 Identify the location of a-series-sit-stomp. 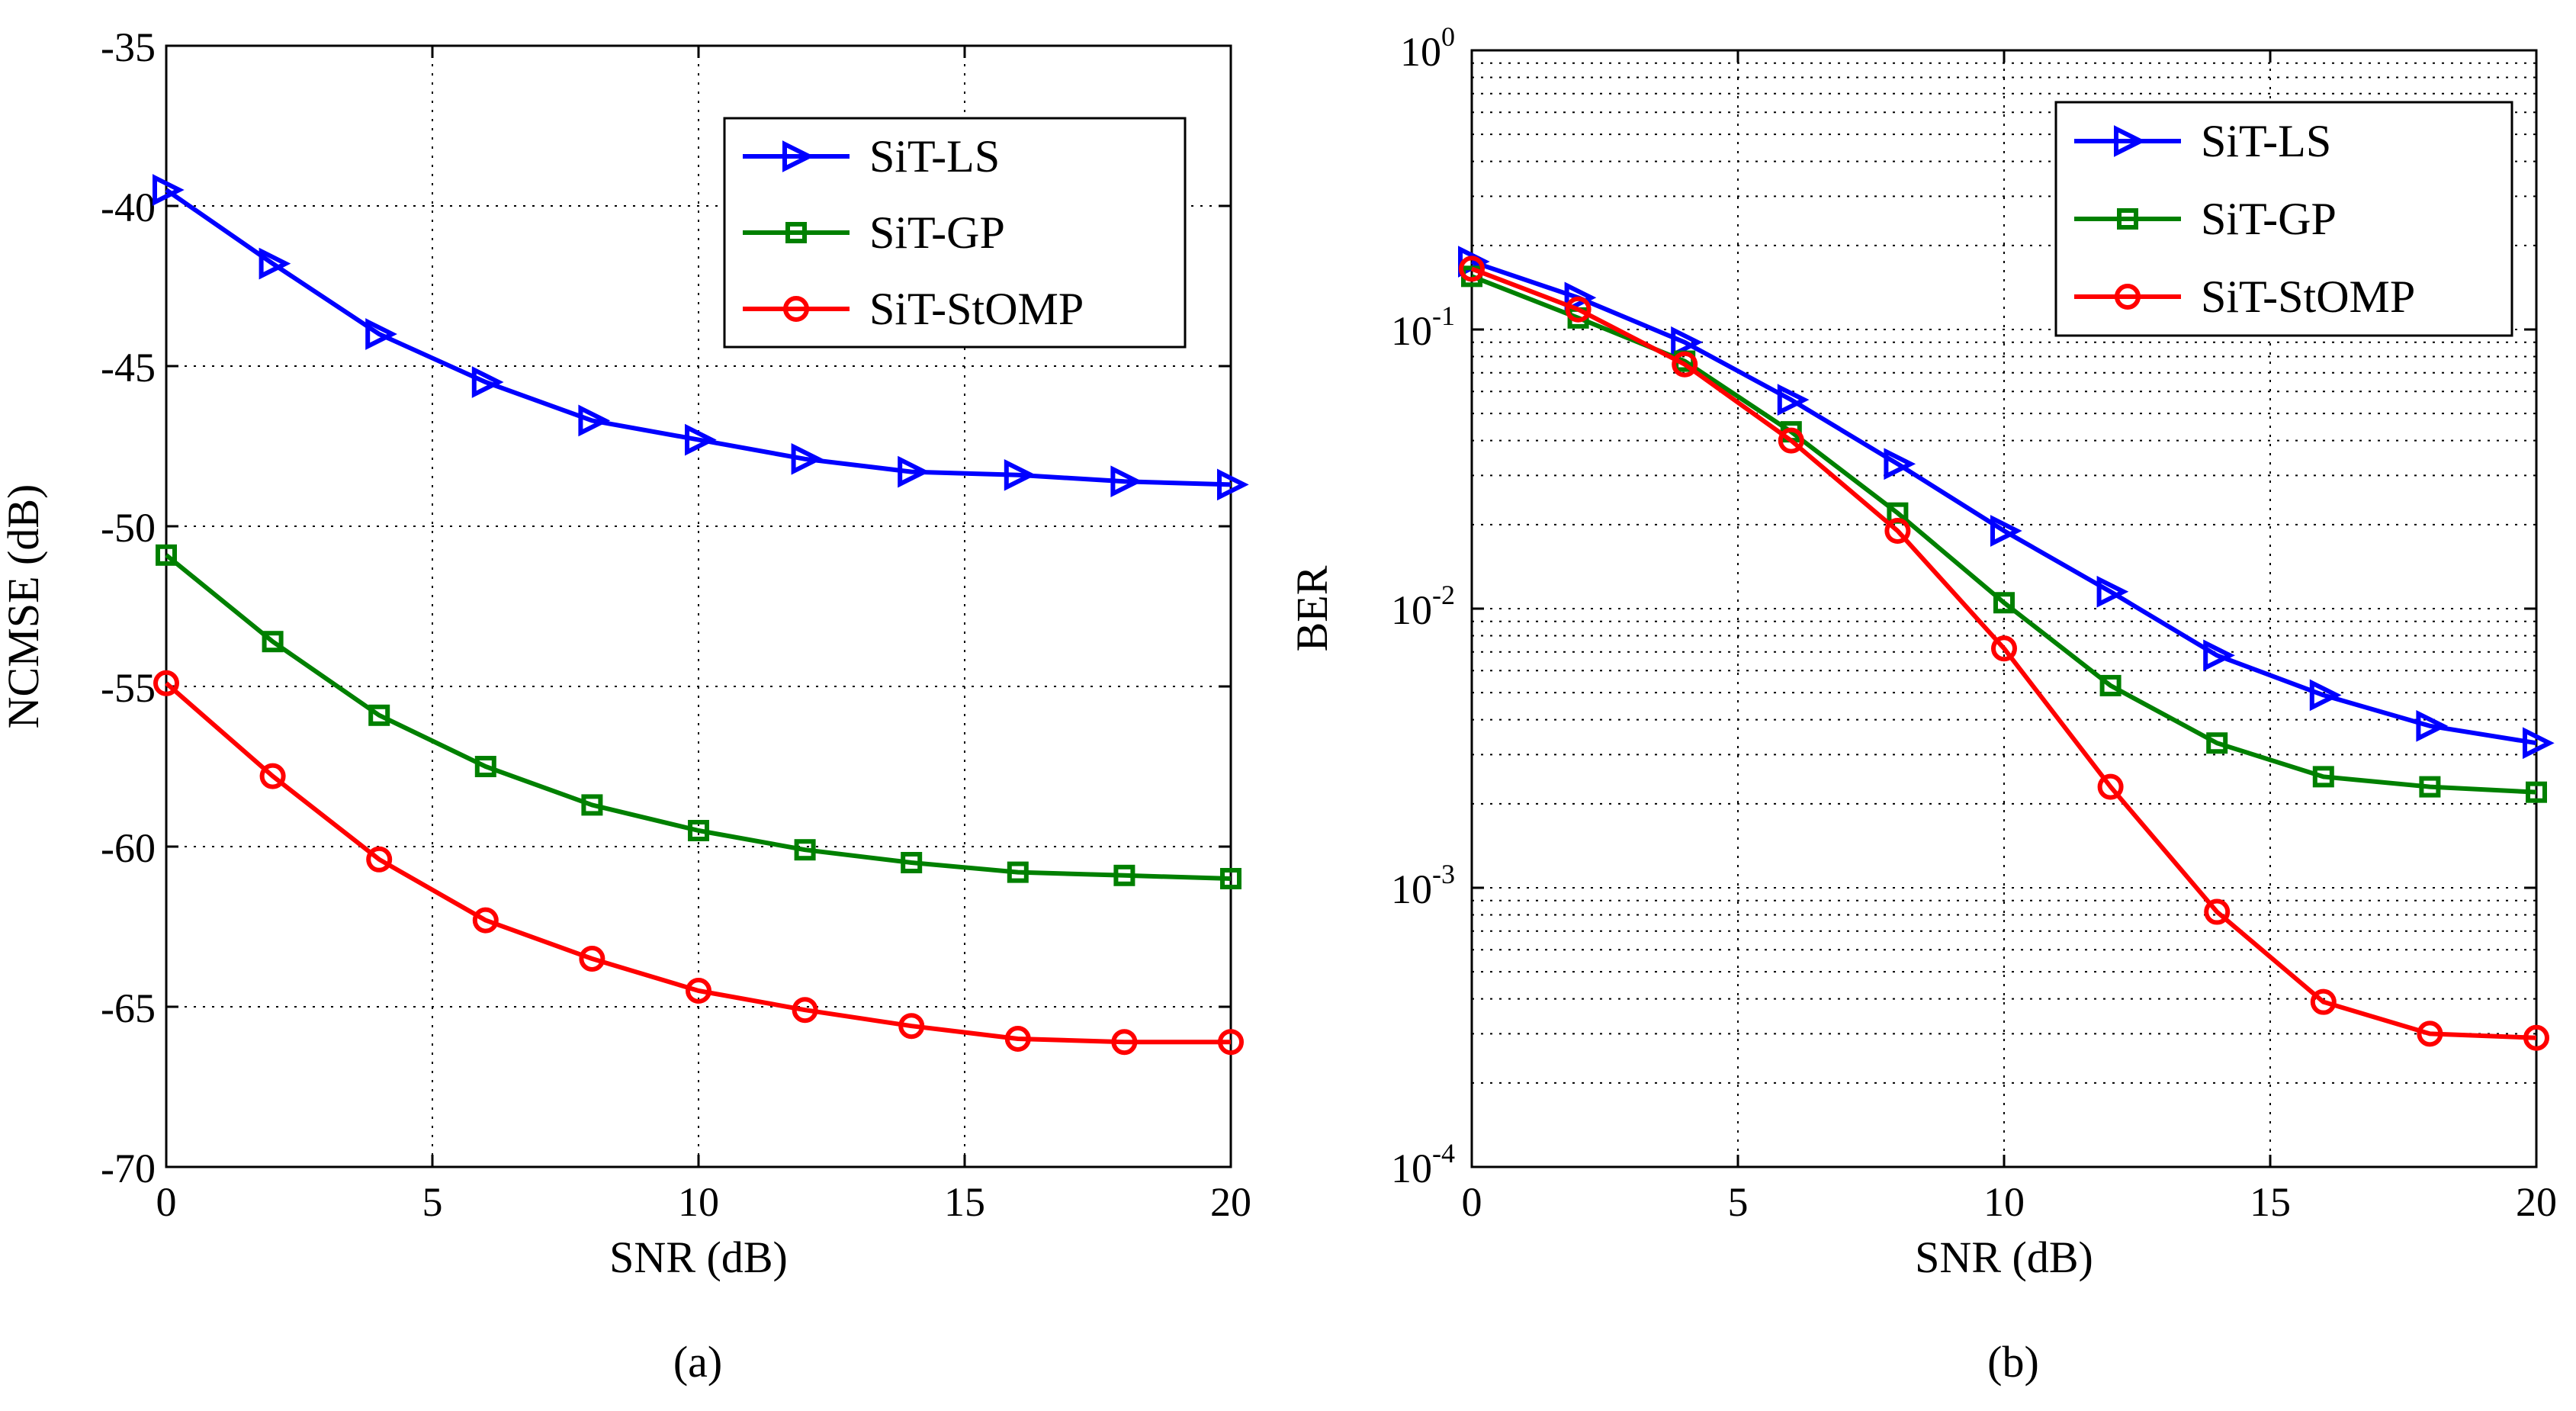
(698, 863).